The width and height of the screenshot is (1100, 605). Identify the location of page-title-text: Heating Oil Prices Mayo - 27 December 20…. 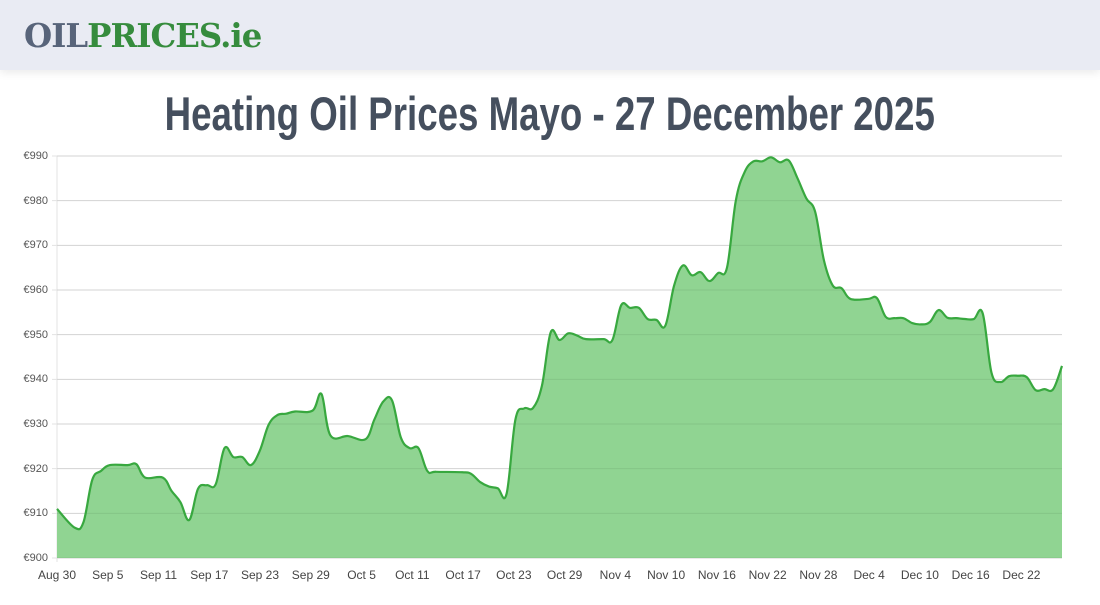
(550, 113).